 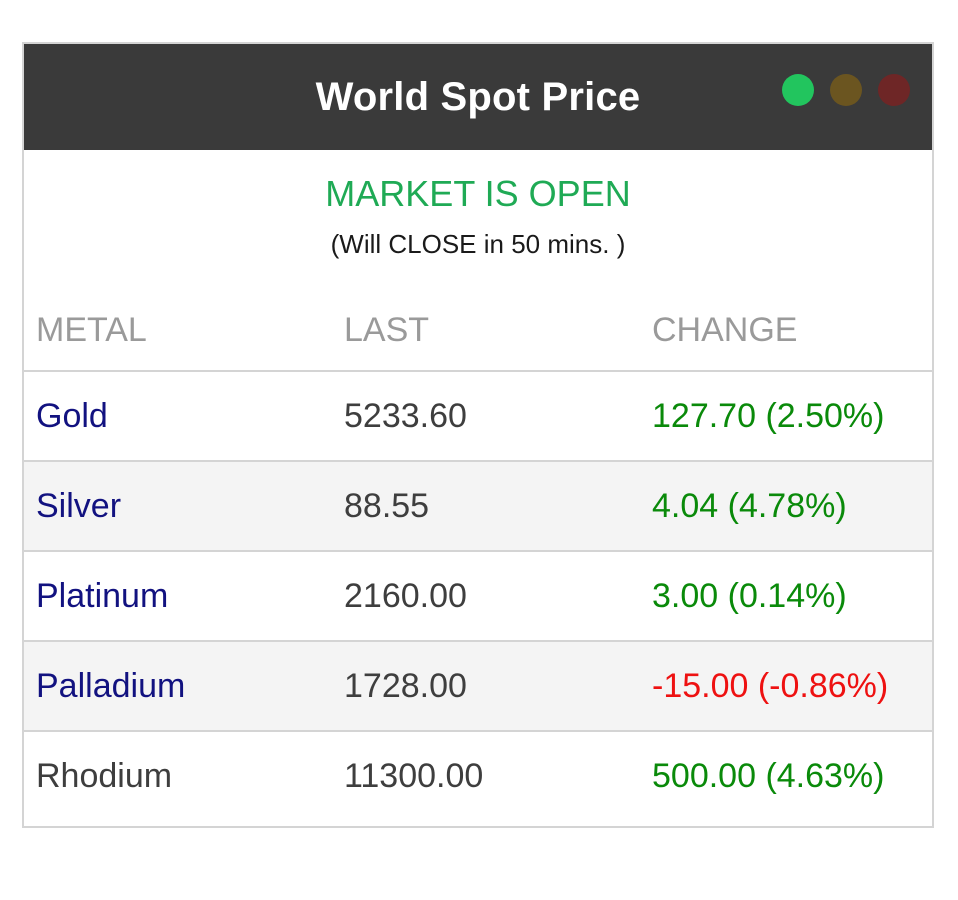 What do you see at coordinates (104, 775) in the screenshot?
I see `metal-name: Rhodium` at bounding box center [104, 775].